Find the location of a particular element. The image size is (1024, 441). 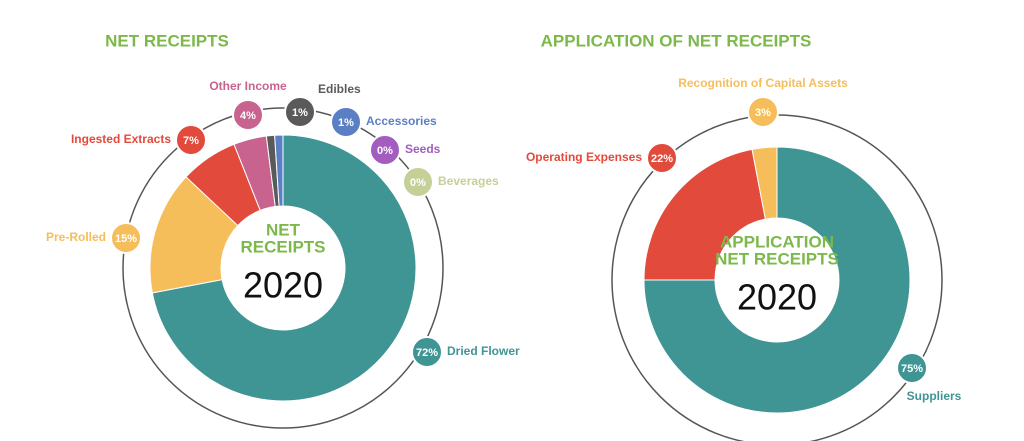

chart-title: NET RECEIPTS is located at coordinates (167, 40).